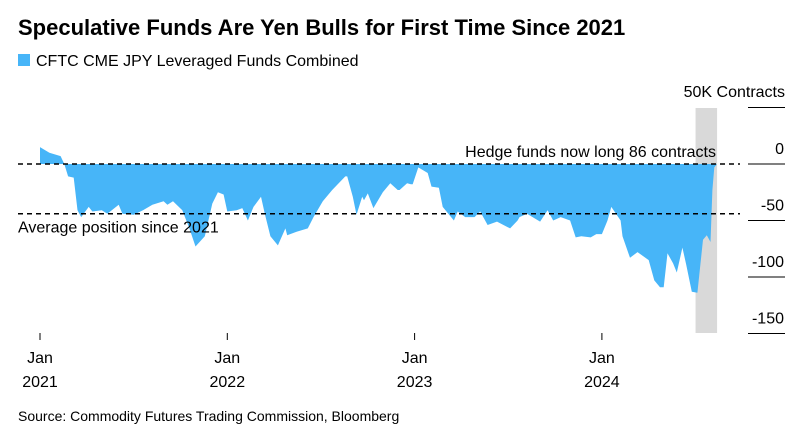 The width and height of the screenshot is (802, 443). I want to click on legend-label: CFTC CME JPY Leveraged Funds Combined, so click(197, 61).